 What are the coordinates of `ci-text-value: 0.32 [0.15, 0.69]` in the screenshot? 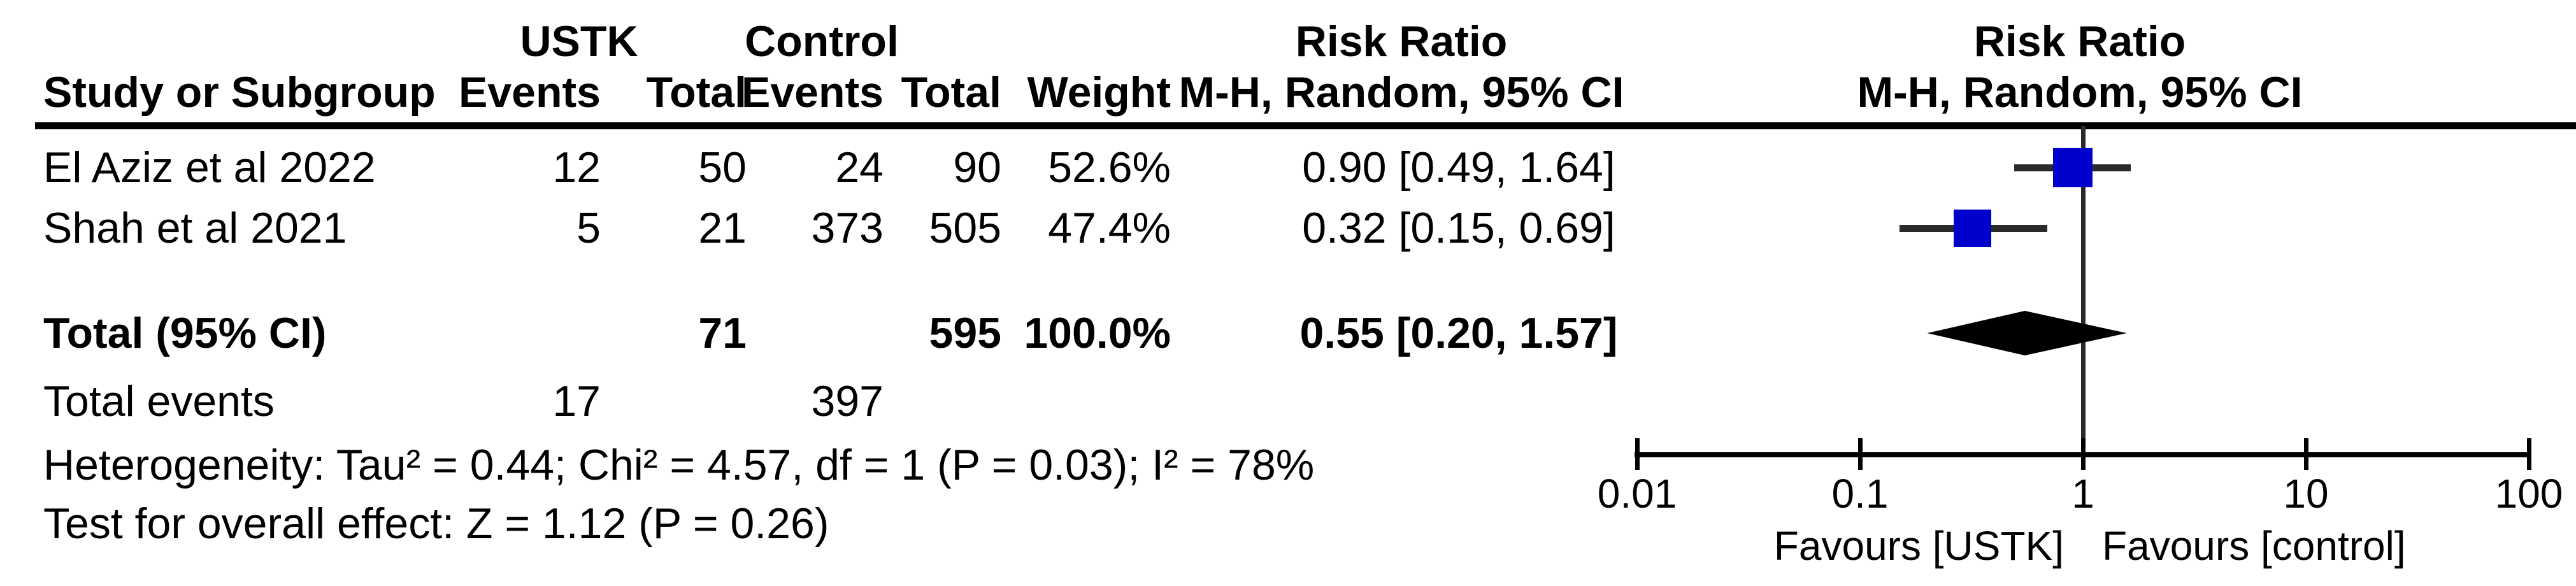 It's located at (1459, 228).